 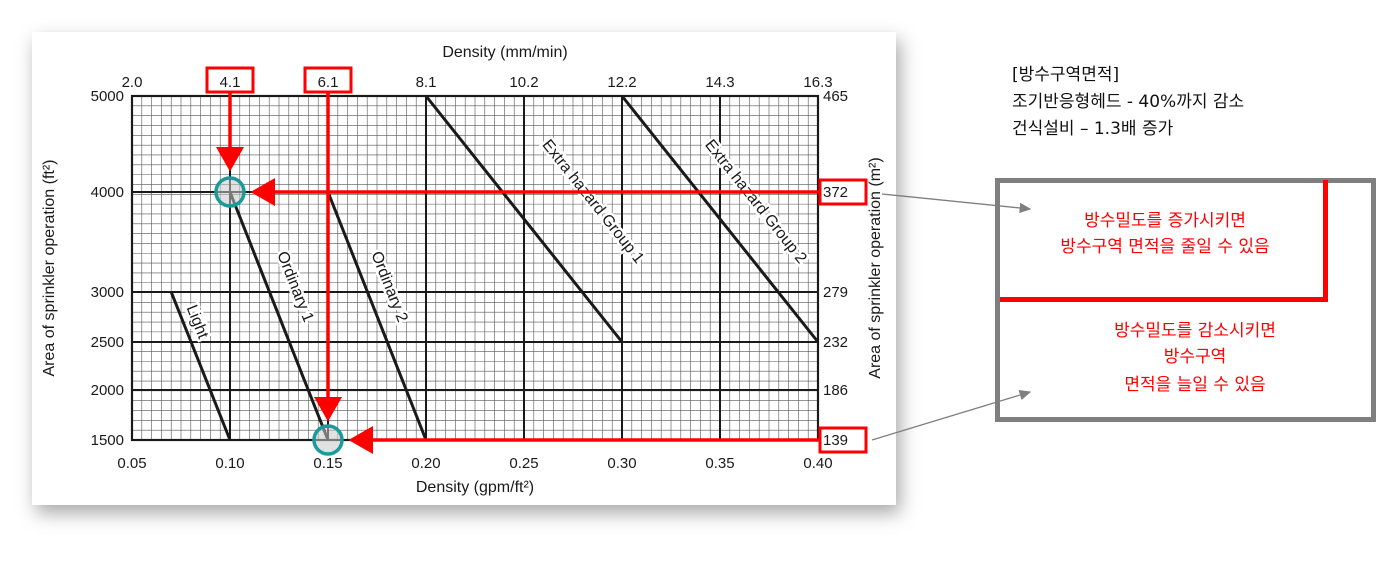 I want to click on callout-increase: 방수밀도를 증가시키면 방수구역 면적을 줄일 수 있음, so click(x=1165, y=234).